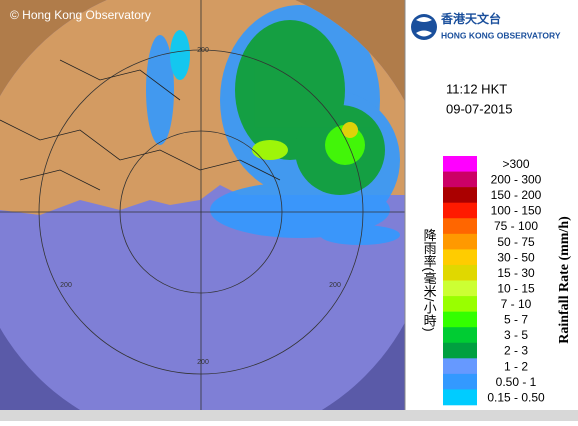 The image size is (578, 426). What do you see at coordinates (564, 280) in the screenshot?
I see `legend-title-english: Rainfall Rate (mm/h)` at bounding box center [564, 280].